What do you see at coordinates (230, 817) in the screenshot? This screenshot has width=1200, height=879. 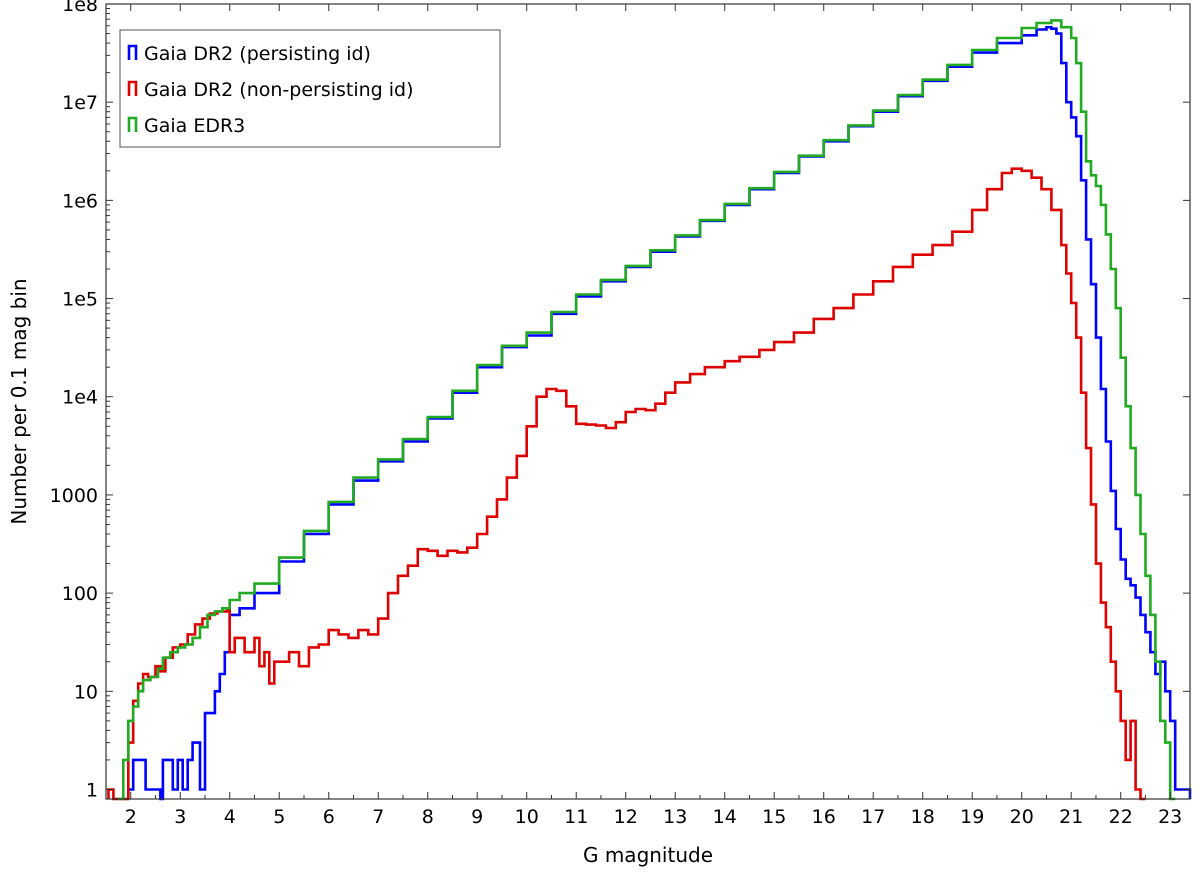 I see `x-tick-label: 4` at bounding box center [230, 817].